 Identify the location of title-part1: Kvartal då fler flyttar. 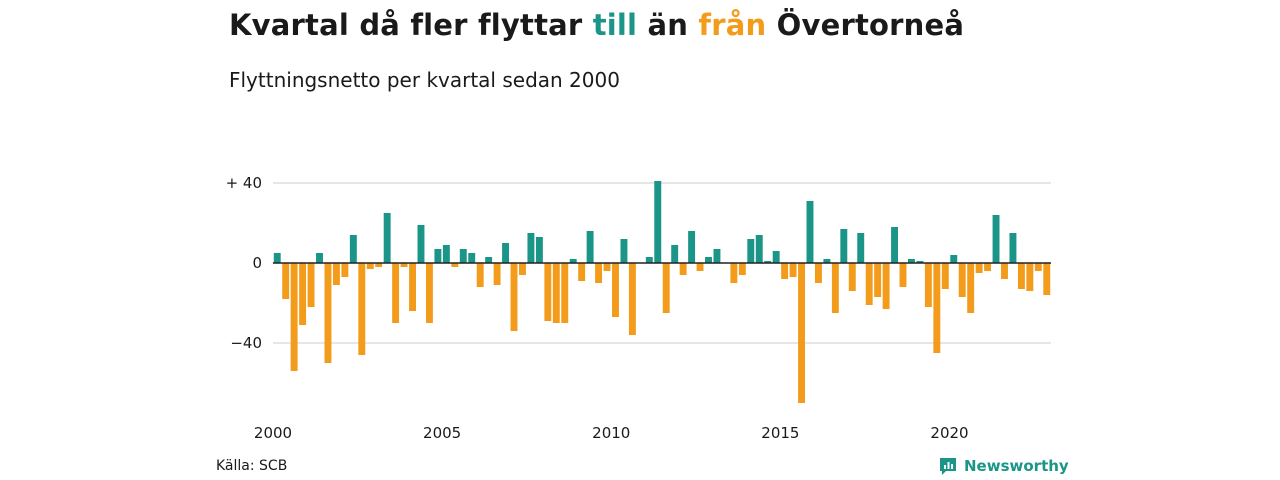
(411, 25).